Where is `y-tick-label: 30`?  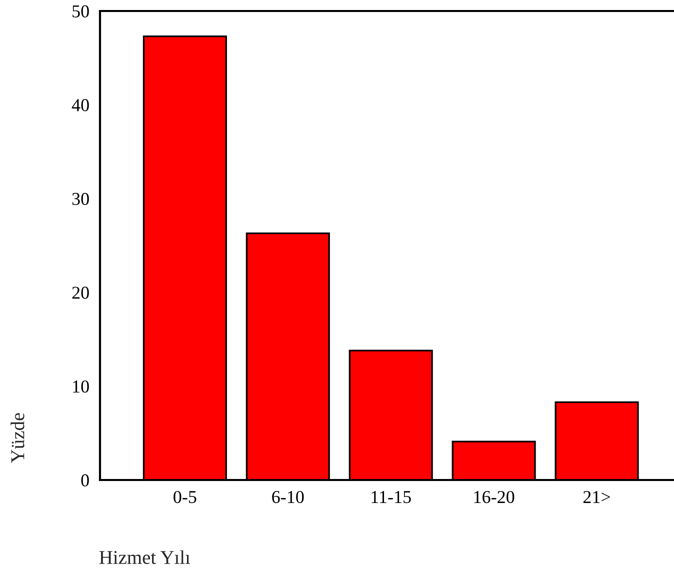 y-tick-label: 30 is located at coordinates (80, 199).